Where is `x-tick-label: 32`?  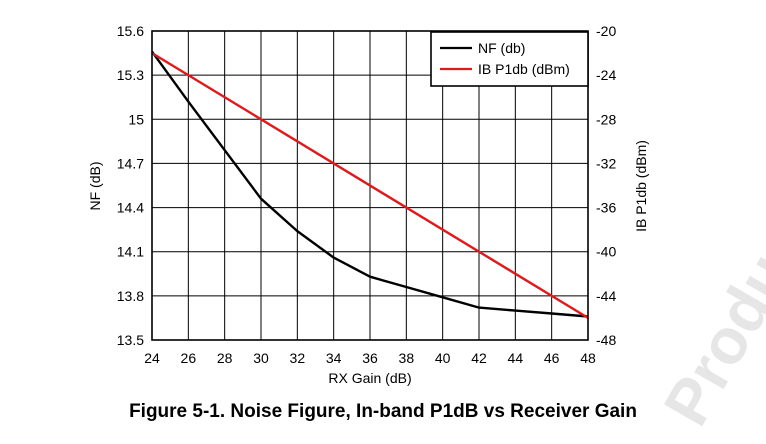 x-tick-label: 32 is located at coordinates (298, 358).